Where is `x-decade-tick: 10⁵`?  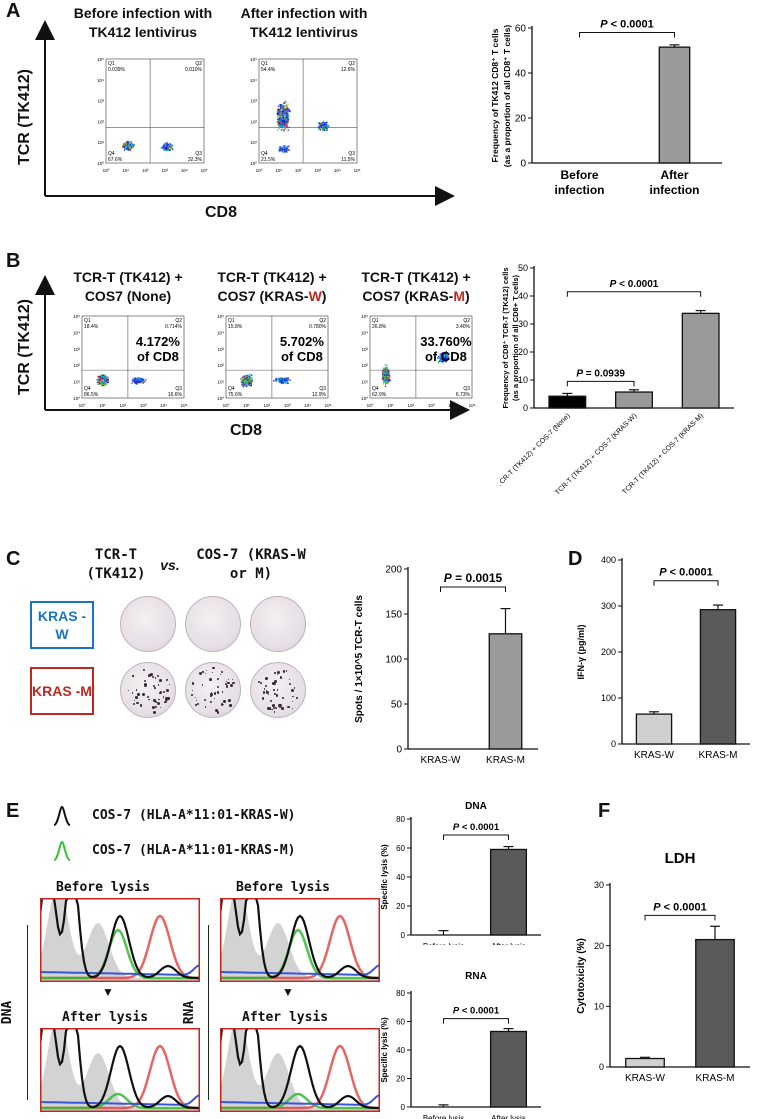
x-decade-tick: 10⁵ is located at coordinates (328, 405).